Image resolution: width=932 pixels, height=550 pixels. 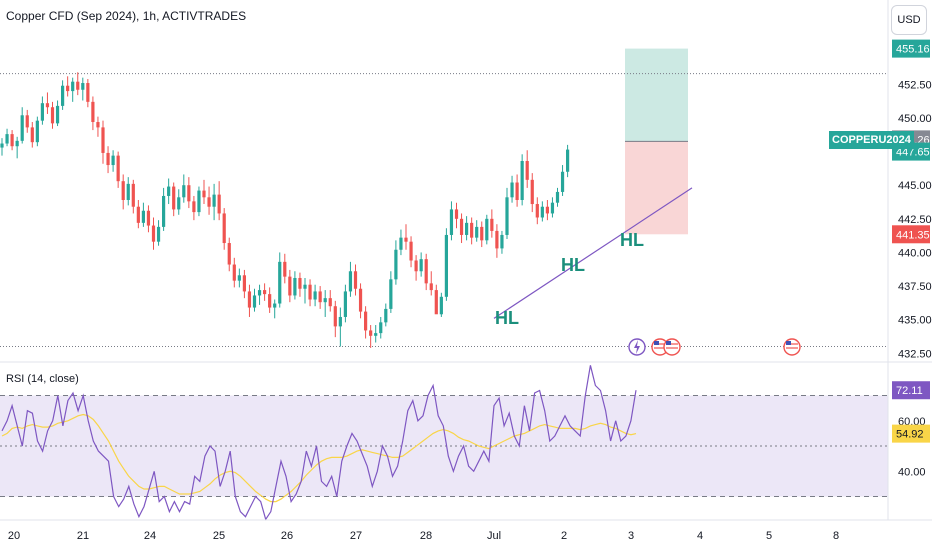 What do you see at coordinates (356, 536) in the screenshot?
I see `time-tick-label: 27` at bounding box center [356, 536].